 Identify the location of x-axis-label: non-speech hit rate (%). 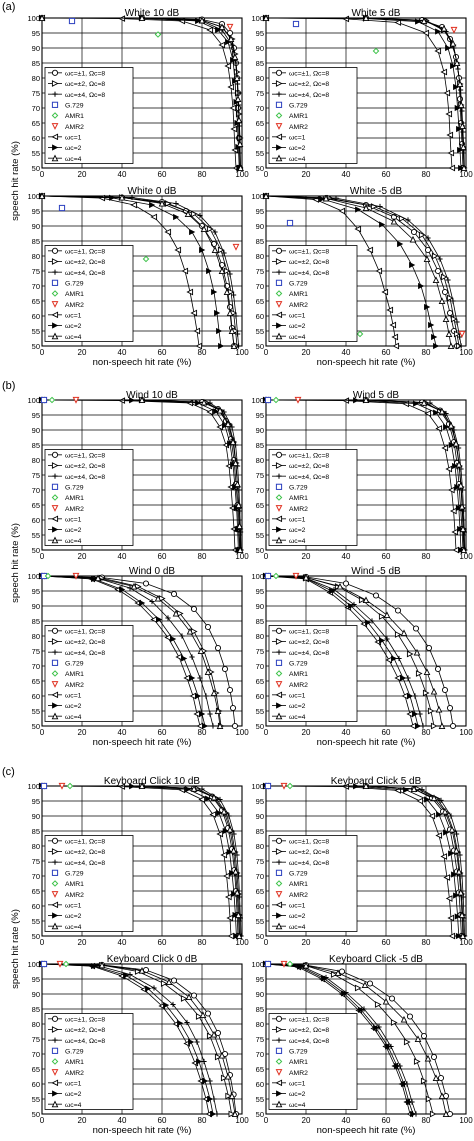
(142, 1130).